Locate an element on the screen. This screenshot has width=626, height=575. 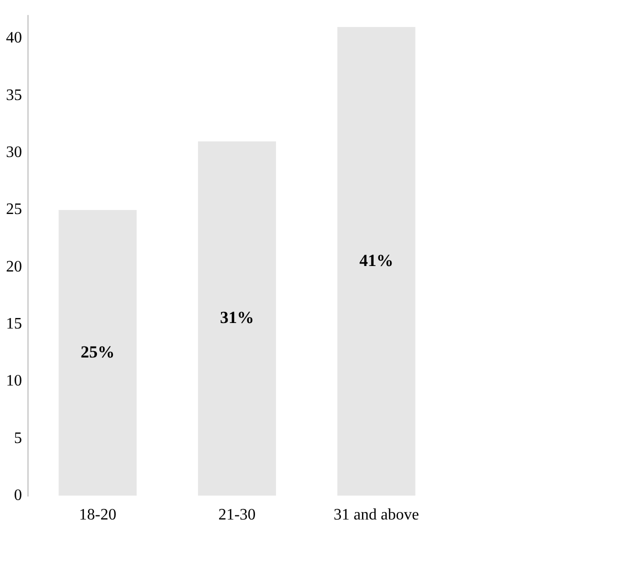
data-label: 41% is located at coordinates (376, 260).